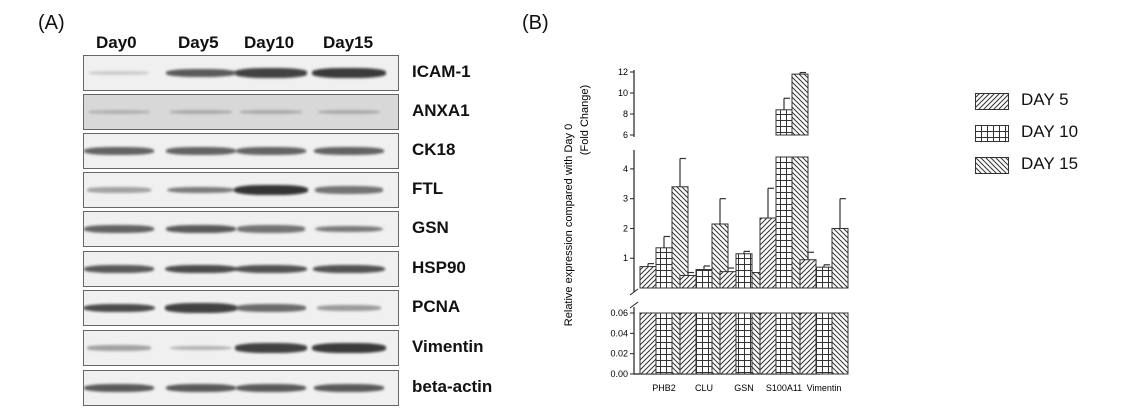 The image size is (1133, 415). Describe the element at coordinates (619, 374) in the screenshot. I see `y-tick-label: 0.00` at that location.